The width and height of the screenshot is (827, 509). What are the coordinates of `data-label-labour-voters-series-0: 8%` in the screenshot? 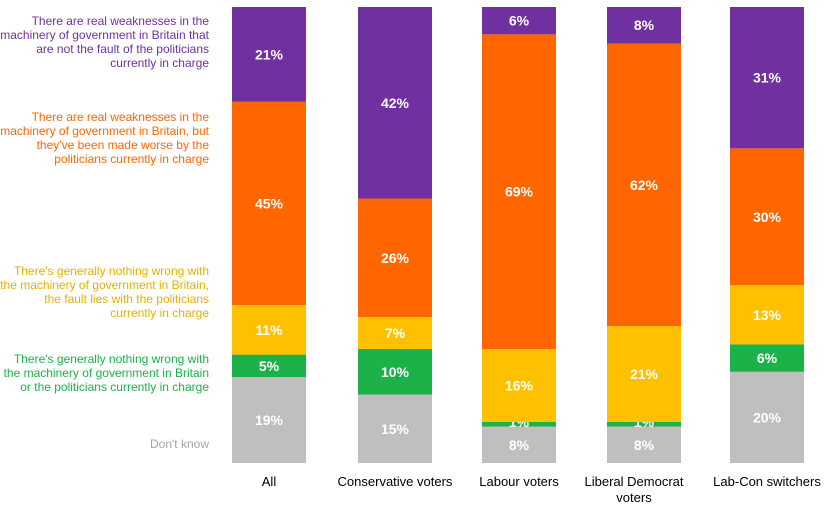 It's located at (519, 445).